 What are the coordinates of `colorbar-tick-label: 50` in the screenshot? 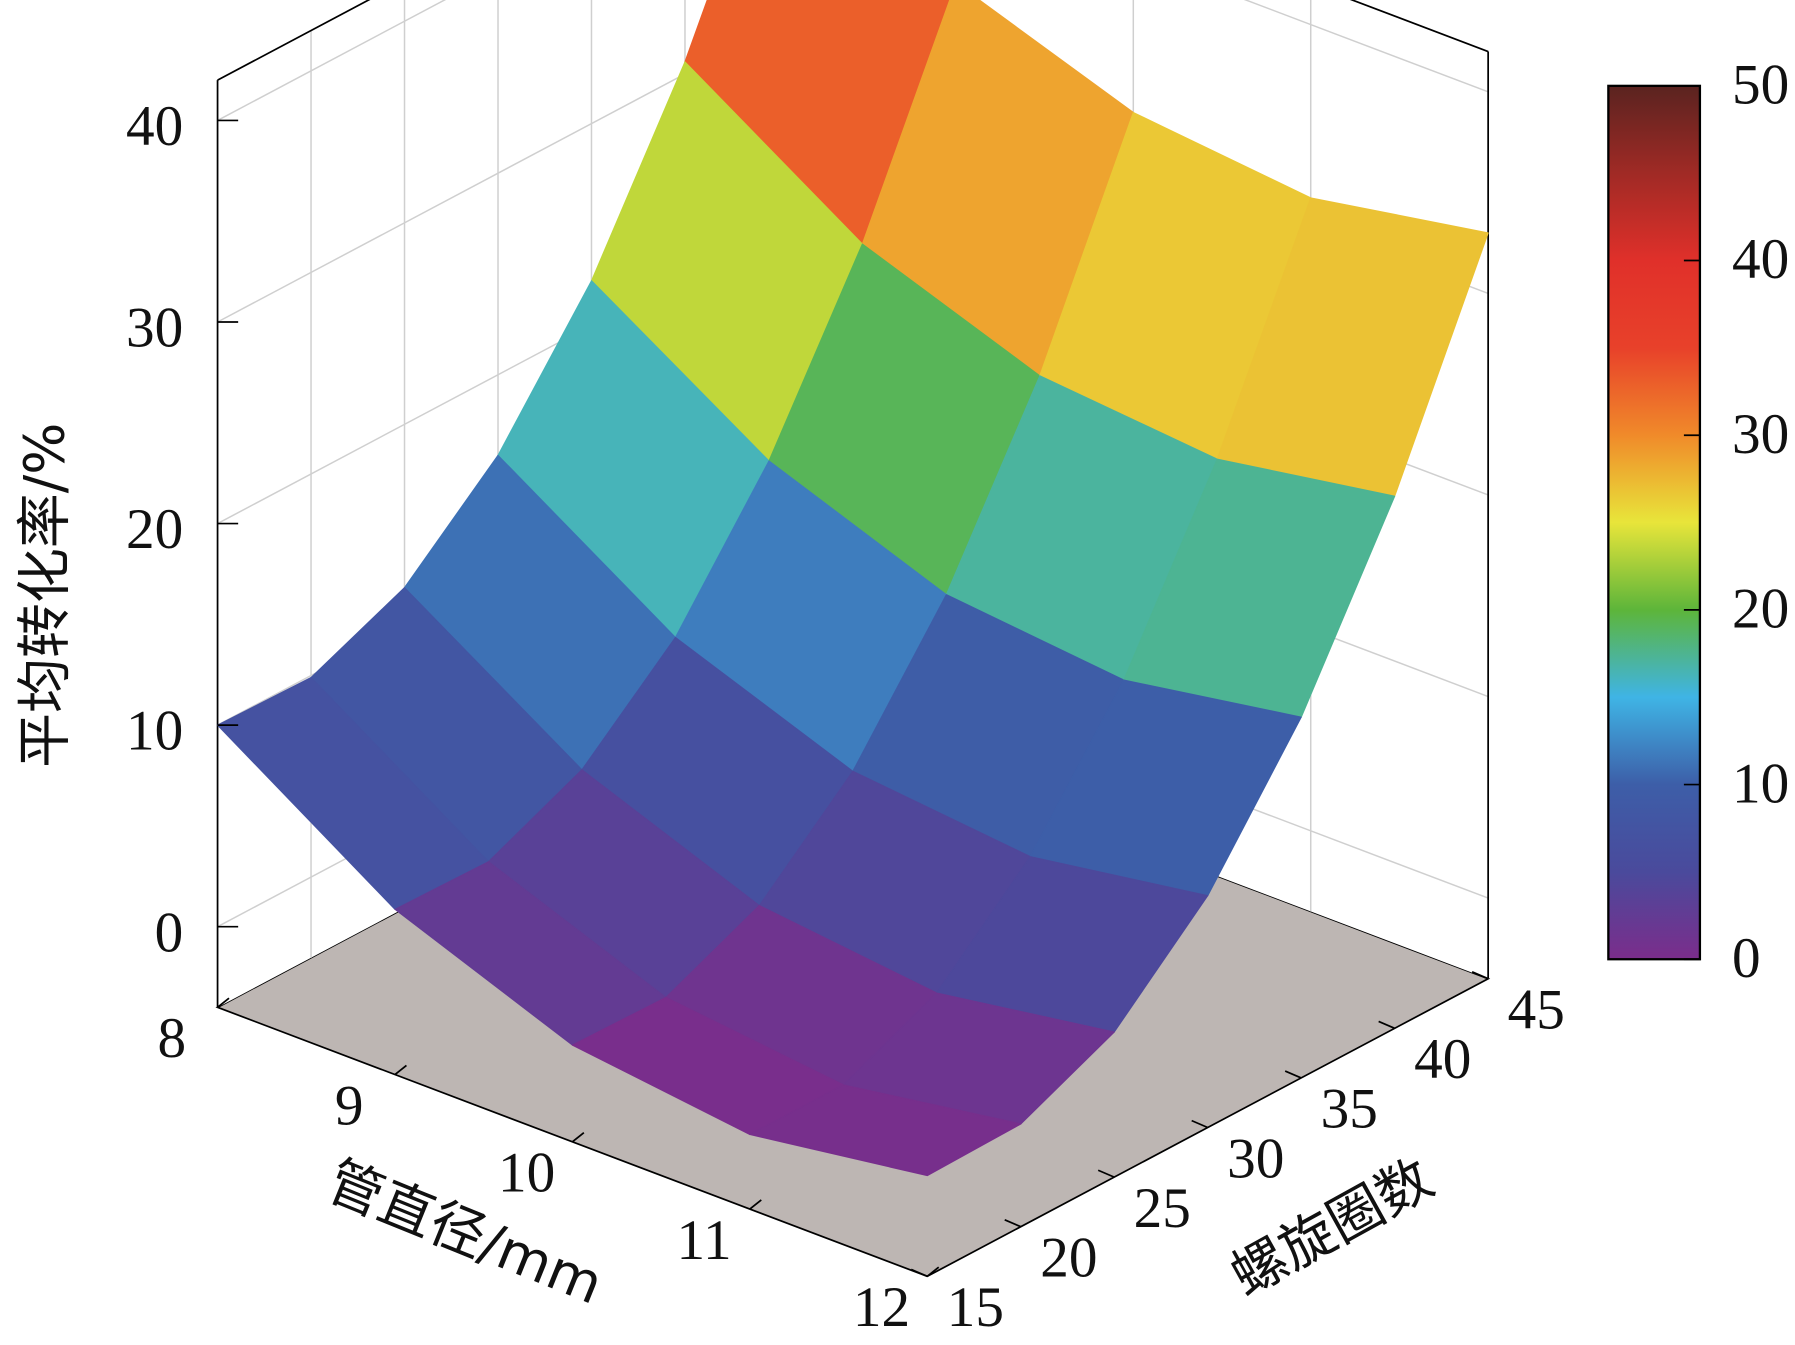 It's located at (1760, 85).